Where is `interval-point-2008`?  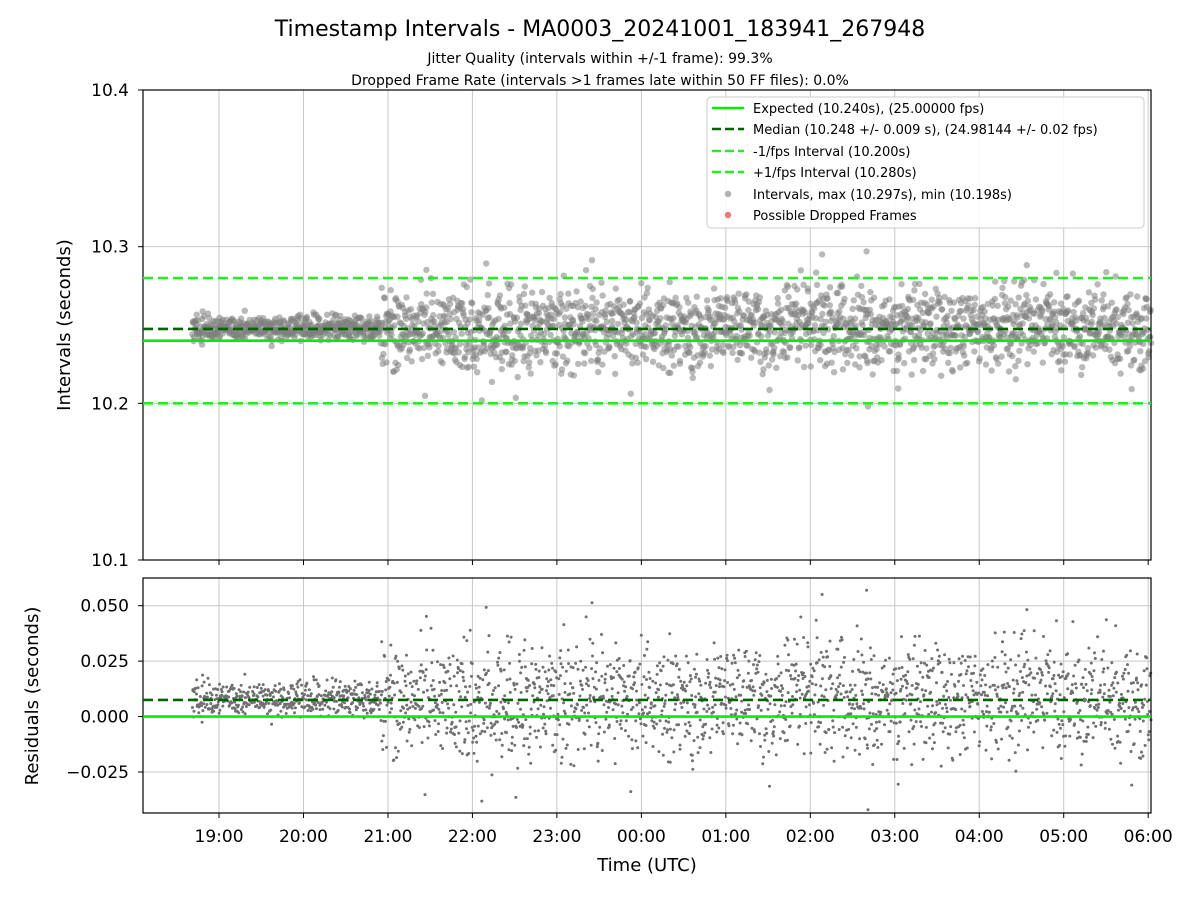 interval-point-2008 is located at coordinates (995, 299).